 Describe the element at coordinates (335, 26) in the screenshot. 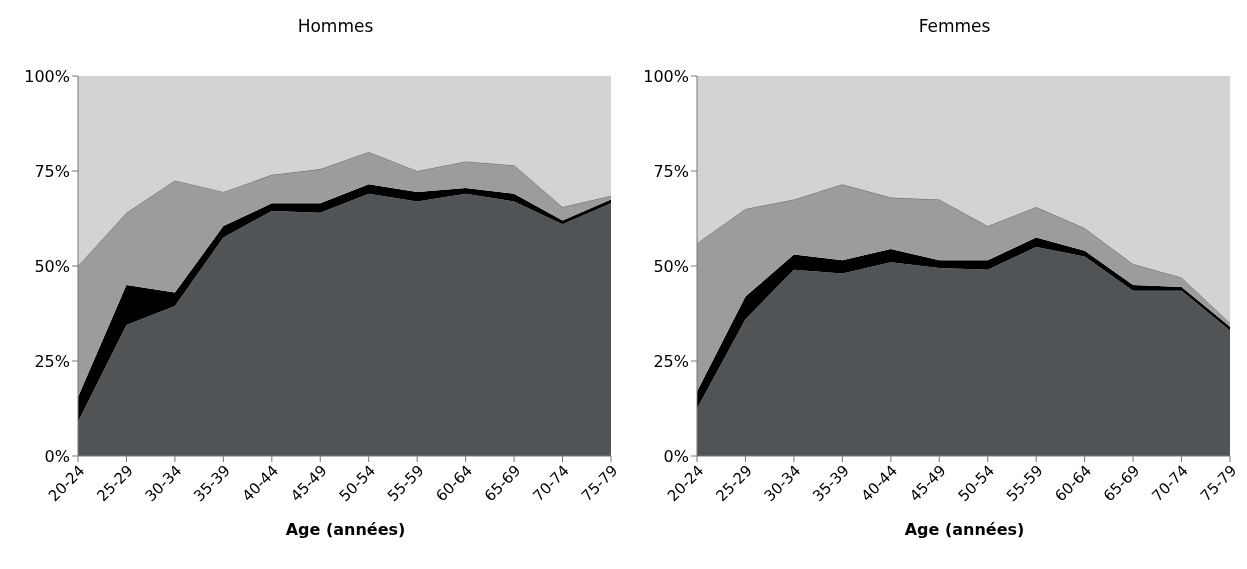

I see `chart-title: Hommes` at that location.